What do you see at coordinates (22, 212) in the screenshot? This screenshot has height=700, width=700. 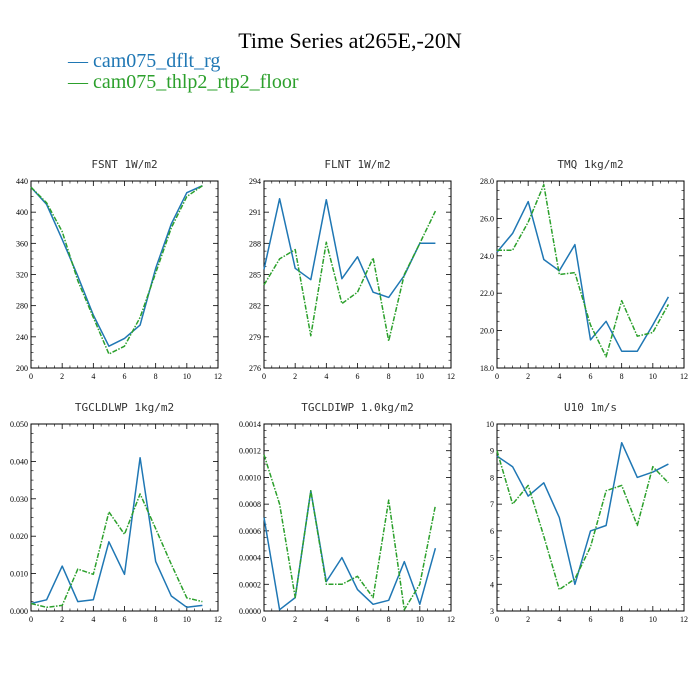 I see `y-tick-label: 400` at bounding box center [22, 212].